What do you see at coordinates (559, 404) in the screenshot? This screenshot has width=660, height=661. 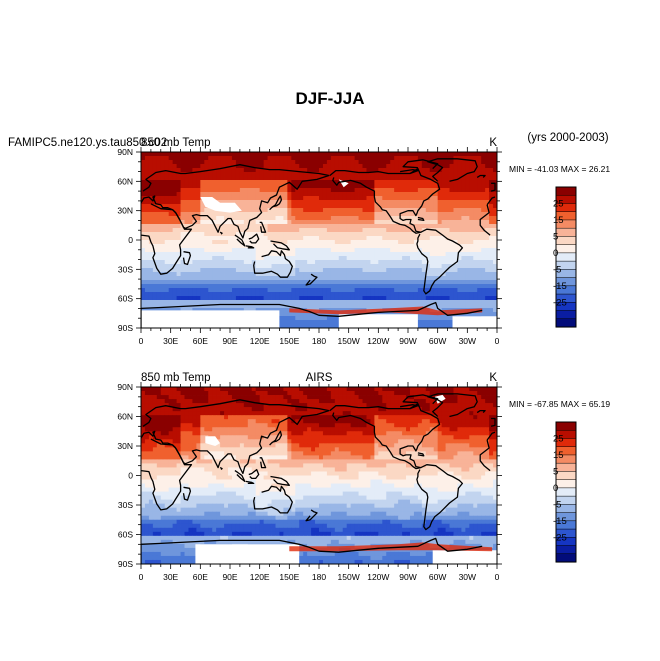 I see `min-max-label: MIN = -67.85 MAX = 65.19` at bounding box center [559, 404].